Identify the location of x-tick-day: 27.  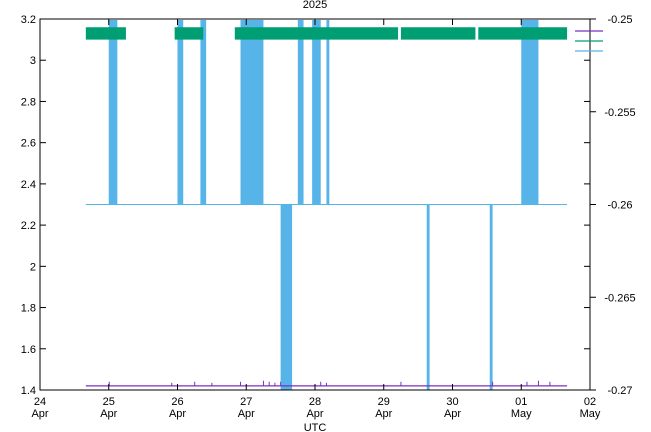
(246, 402).